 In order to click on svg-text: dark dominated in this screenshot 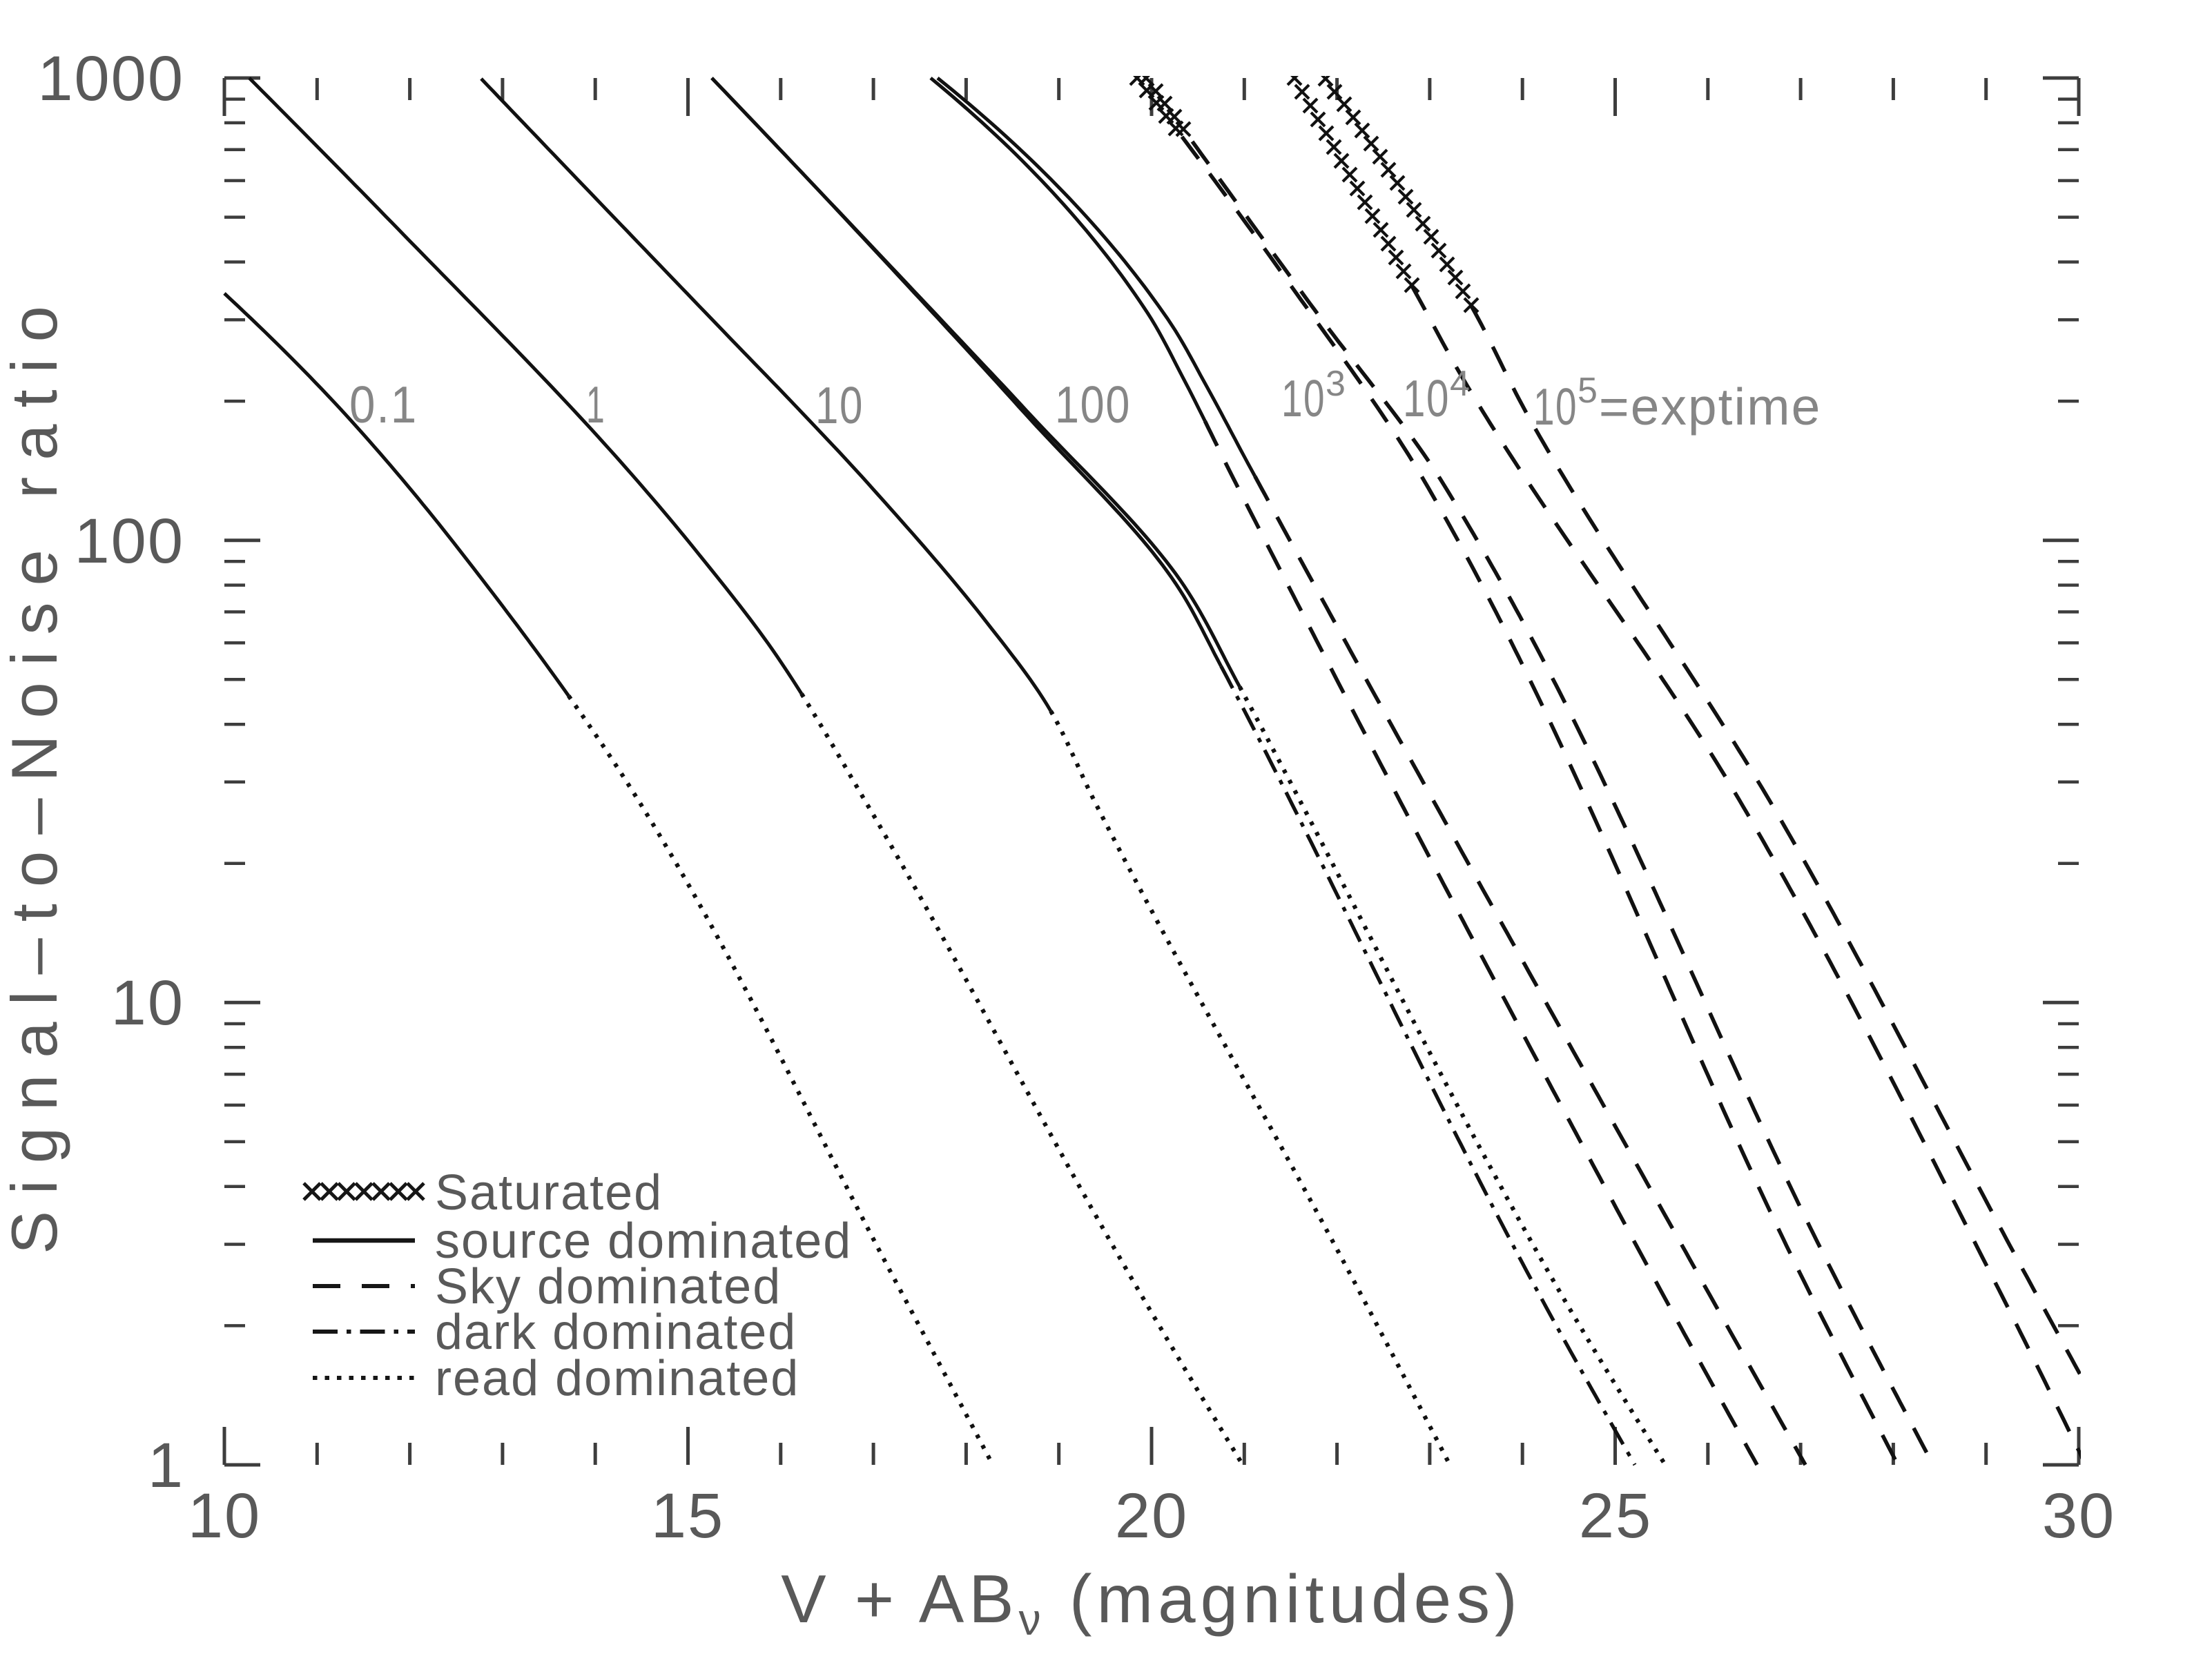, I will do `click(616, 1332)`.